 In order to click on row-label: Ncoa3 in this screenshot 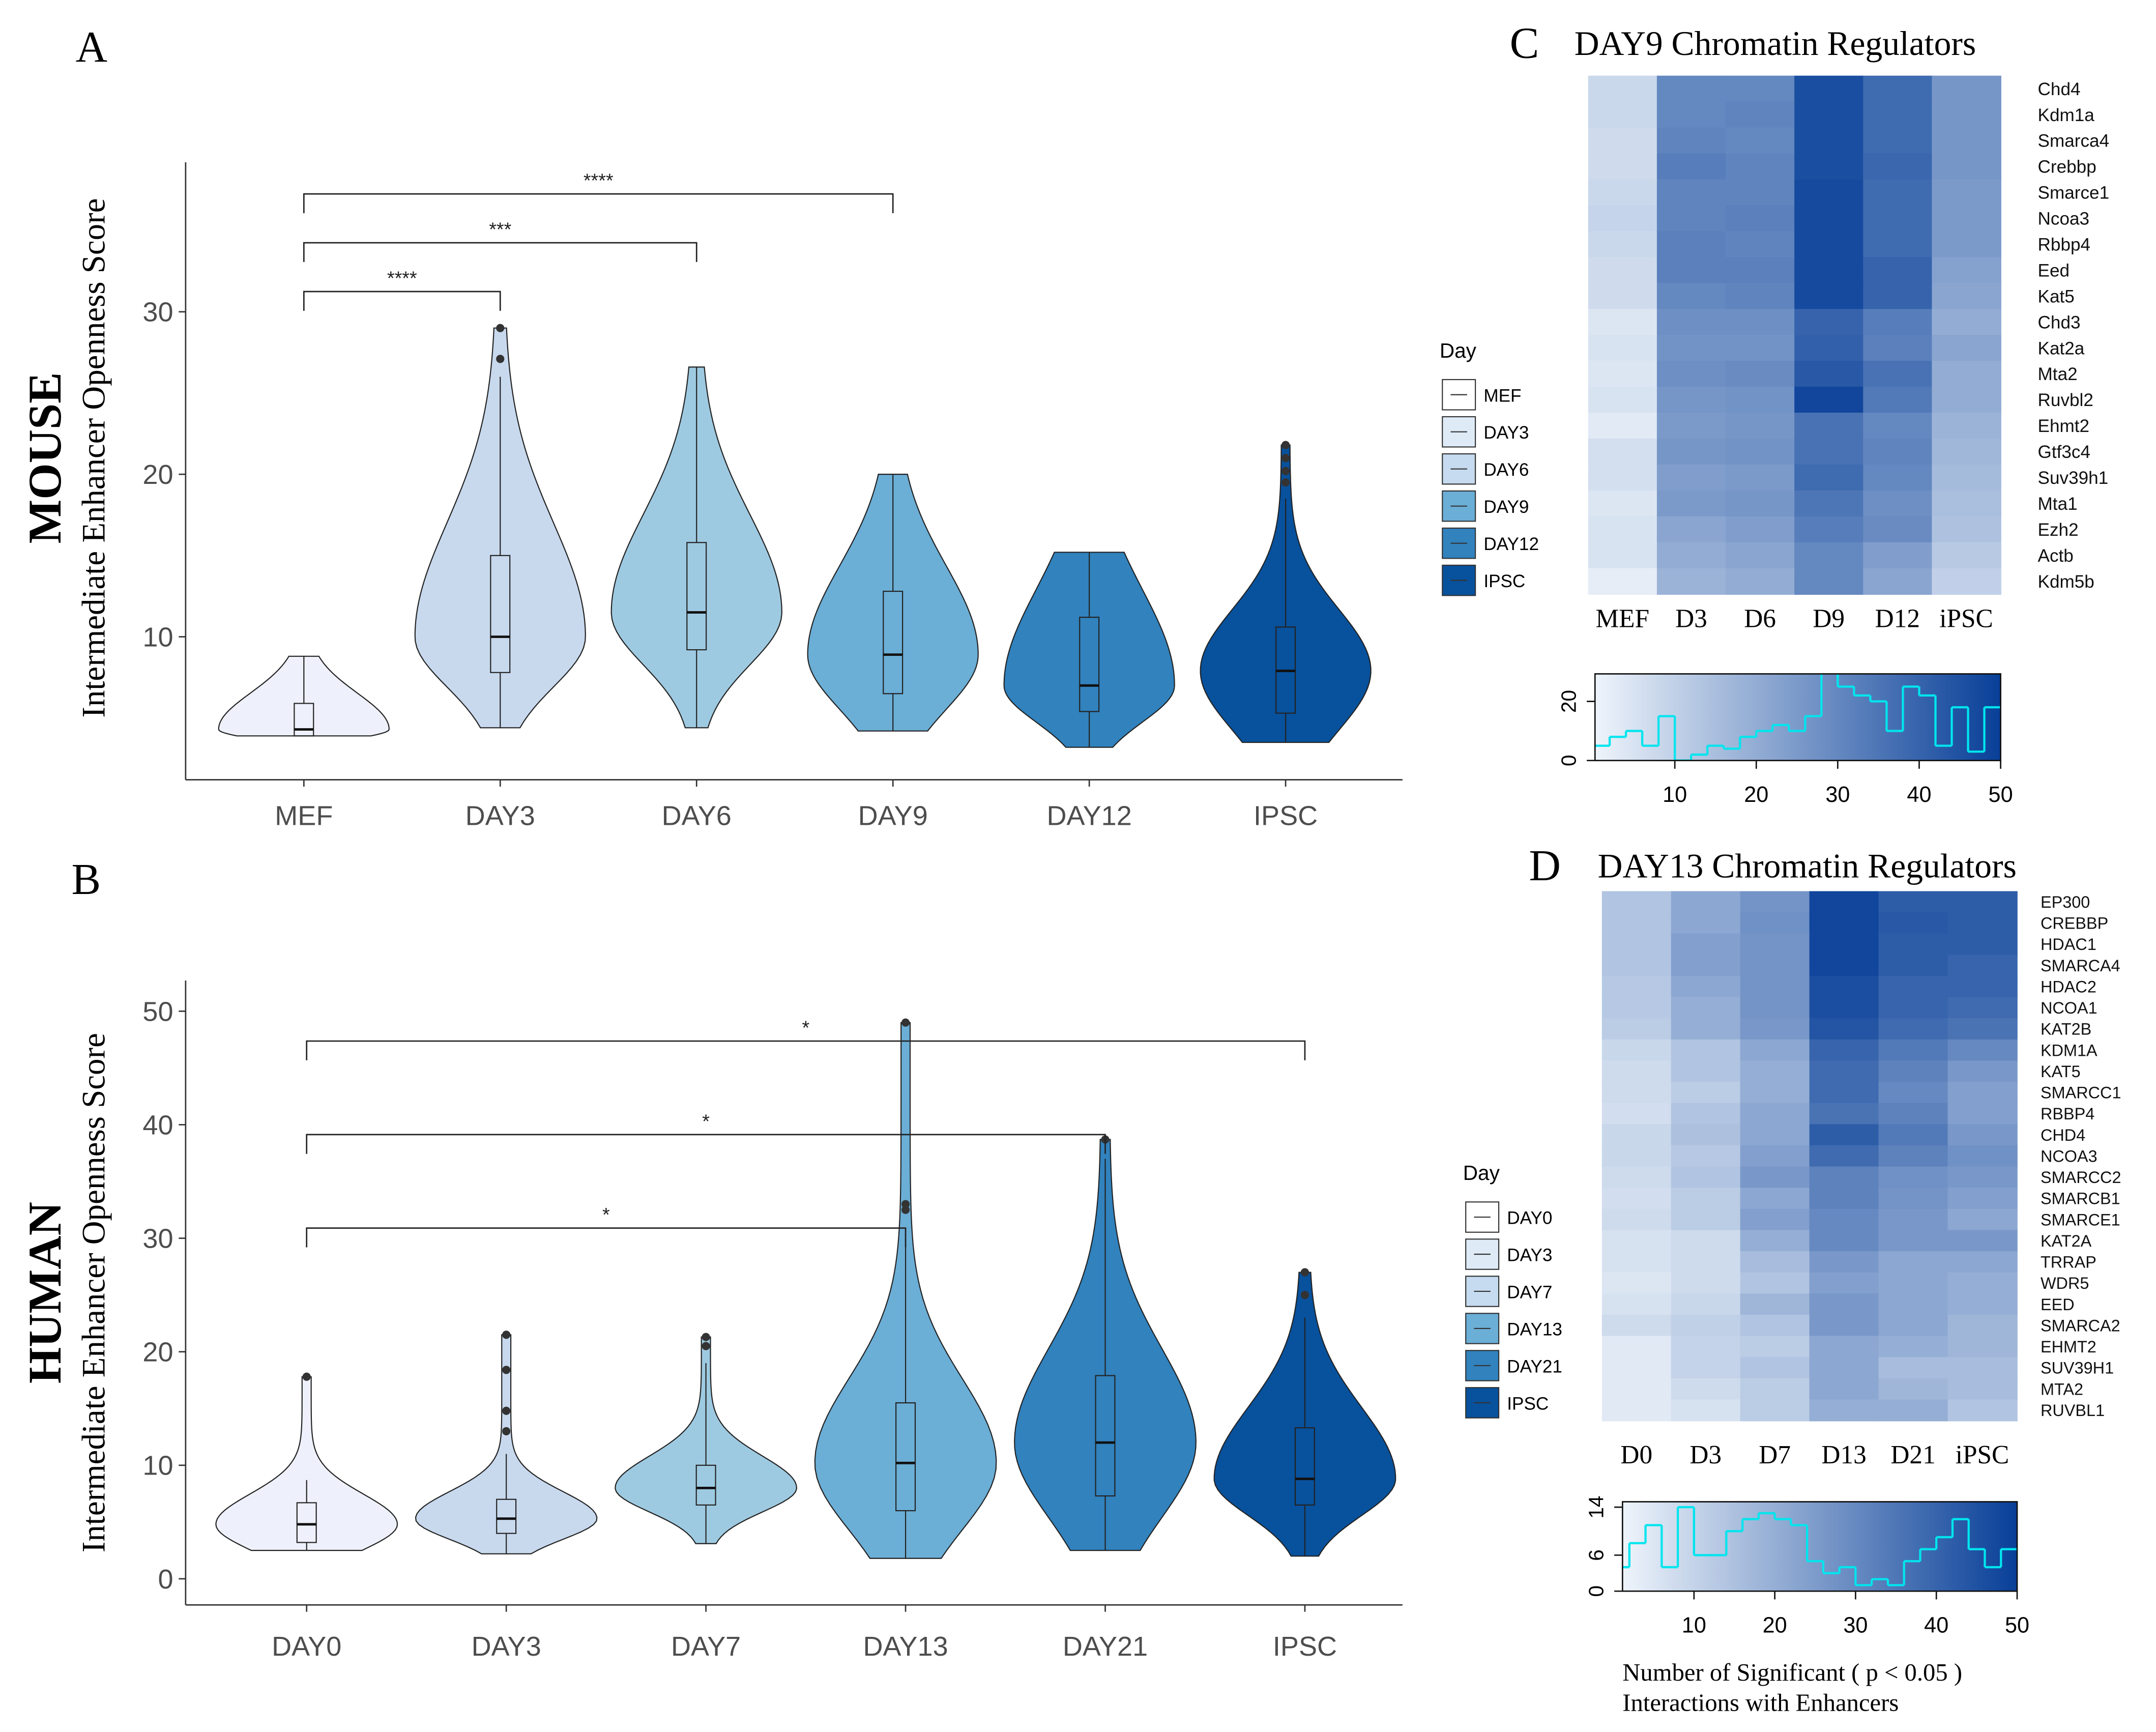, I will do `click(2064, 219)`.